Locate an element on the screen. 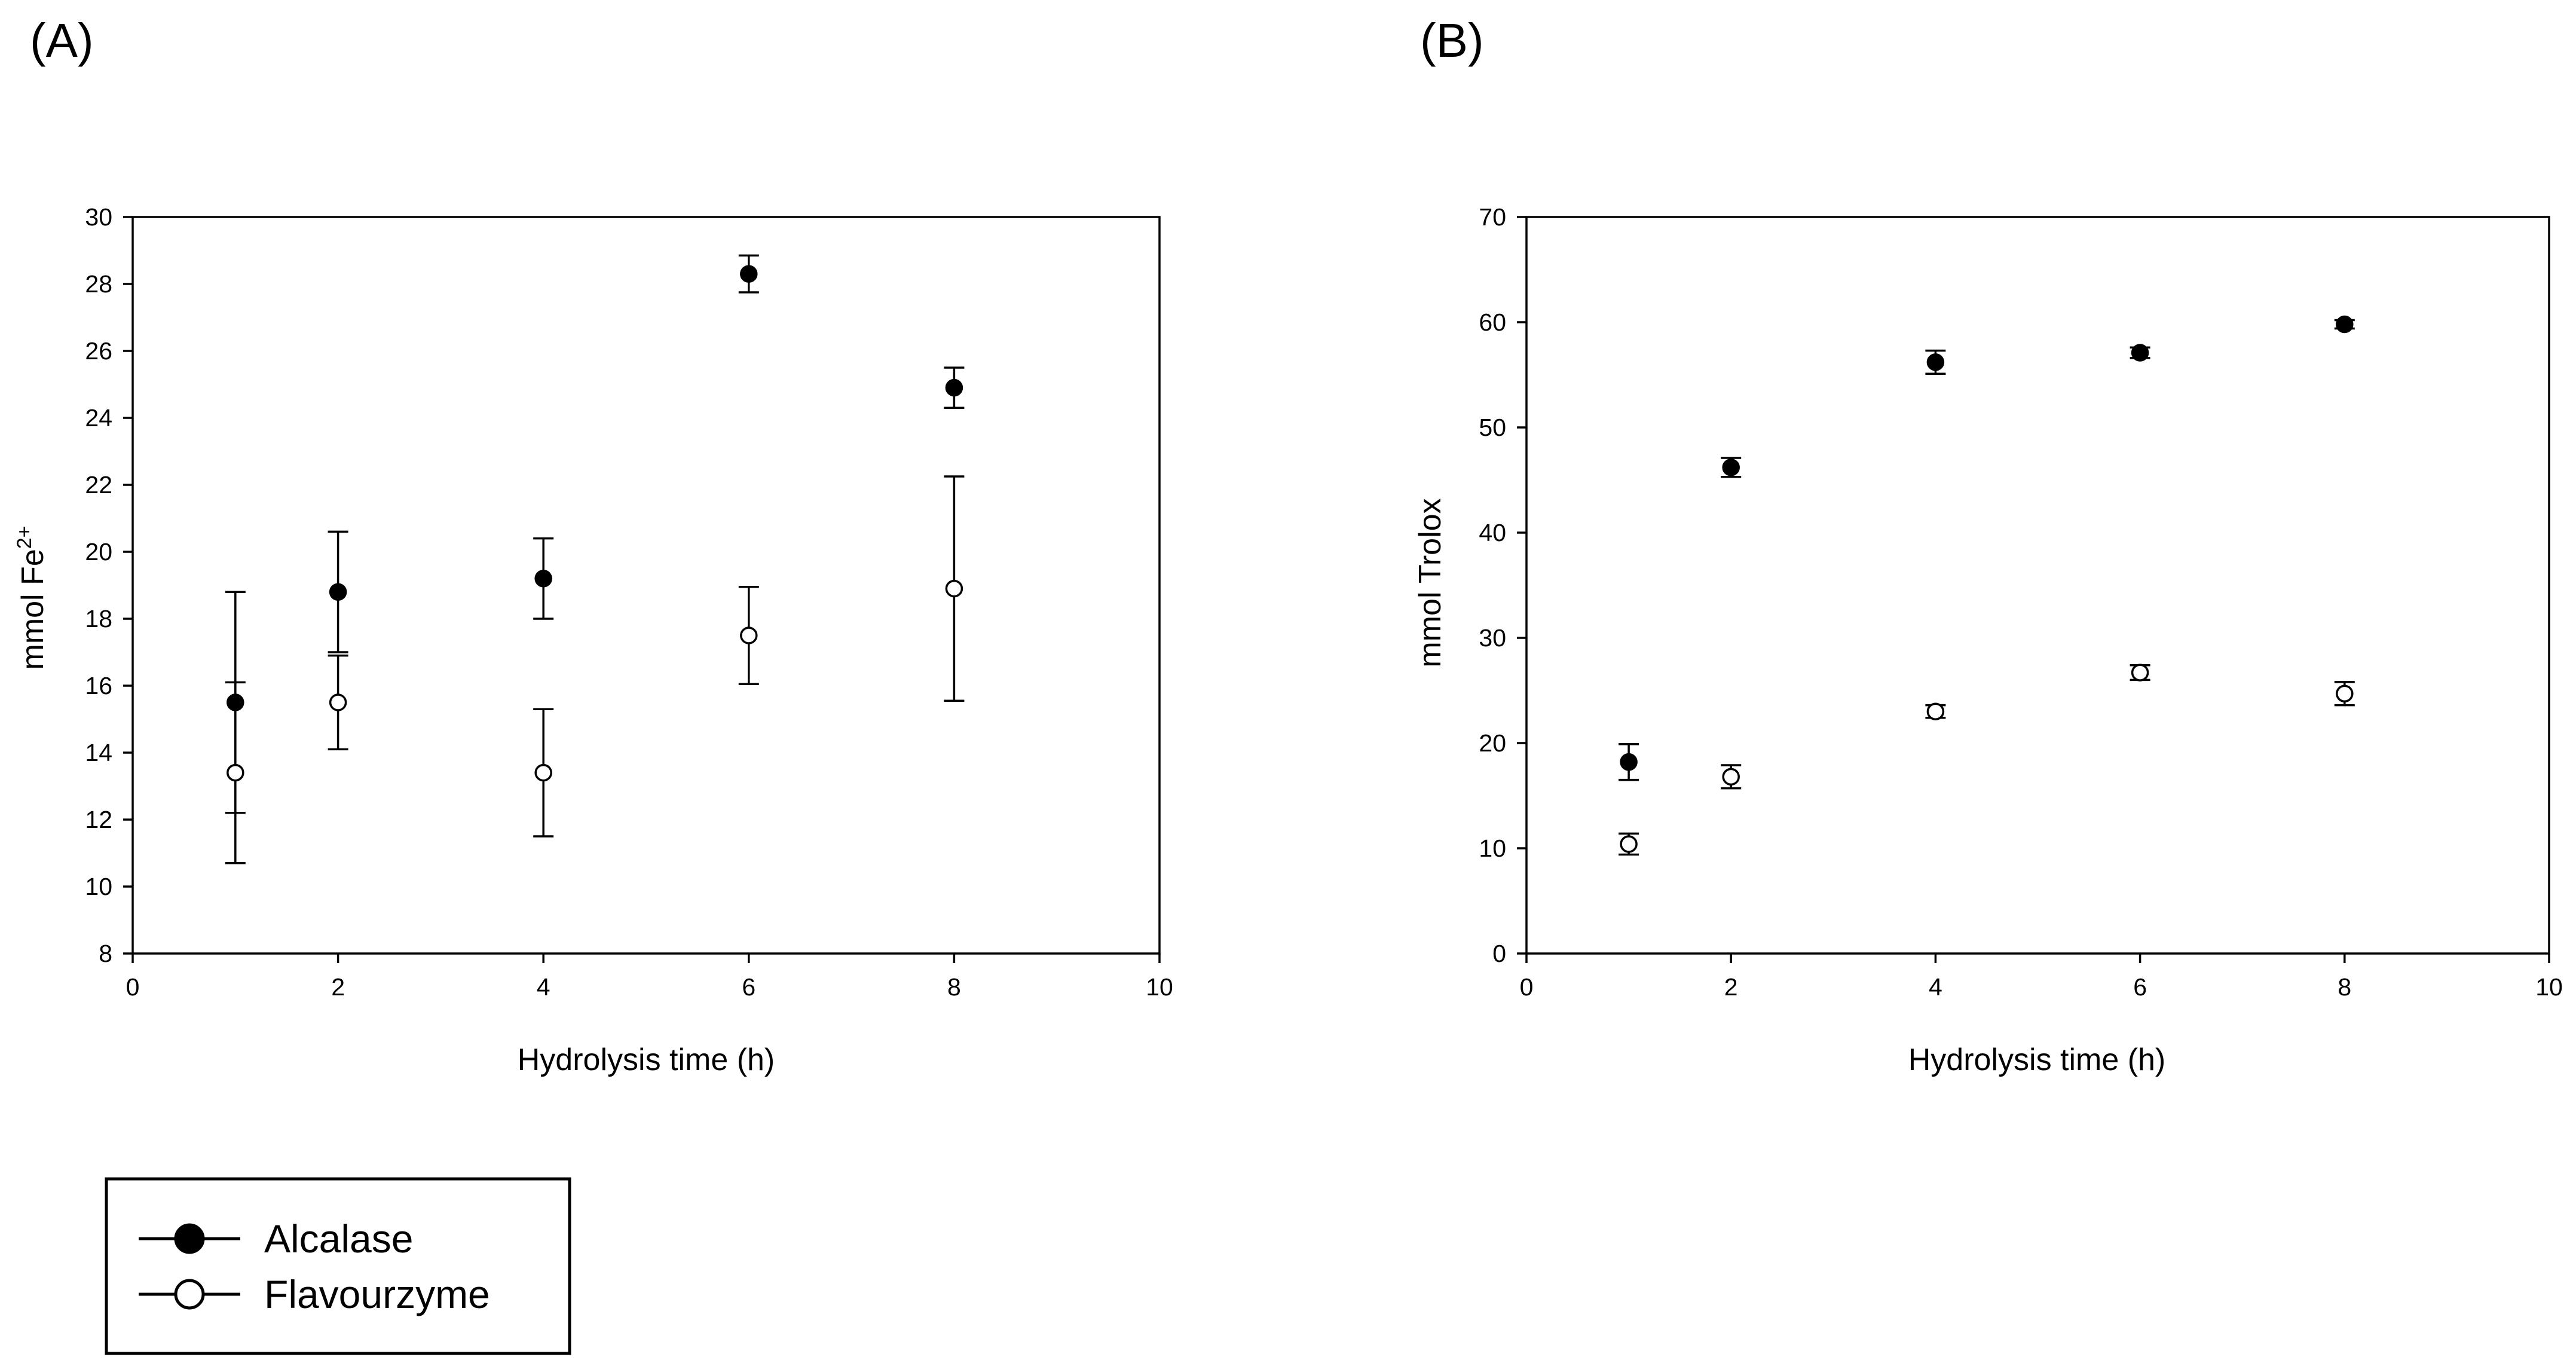 This screenshot has height=1363, width=2576. panel-a-x-axis-title: Hydrolysis time (h) is located at coordinates (646, 1060).